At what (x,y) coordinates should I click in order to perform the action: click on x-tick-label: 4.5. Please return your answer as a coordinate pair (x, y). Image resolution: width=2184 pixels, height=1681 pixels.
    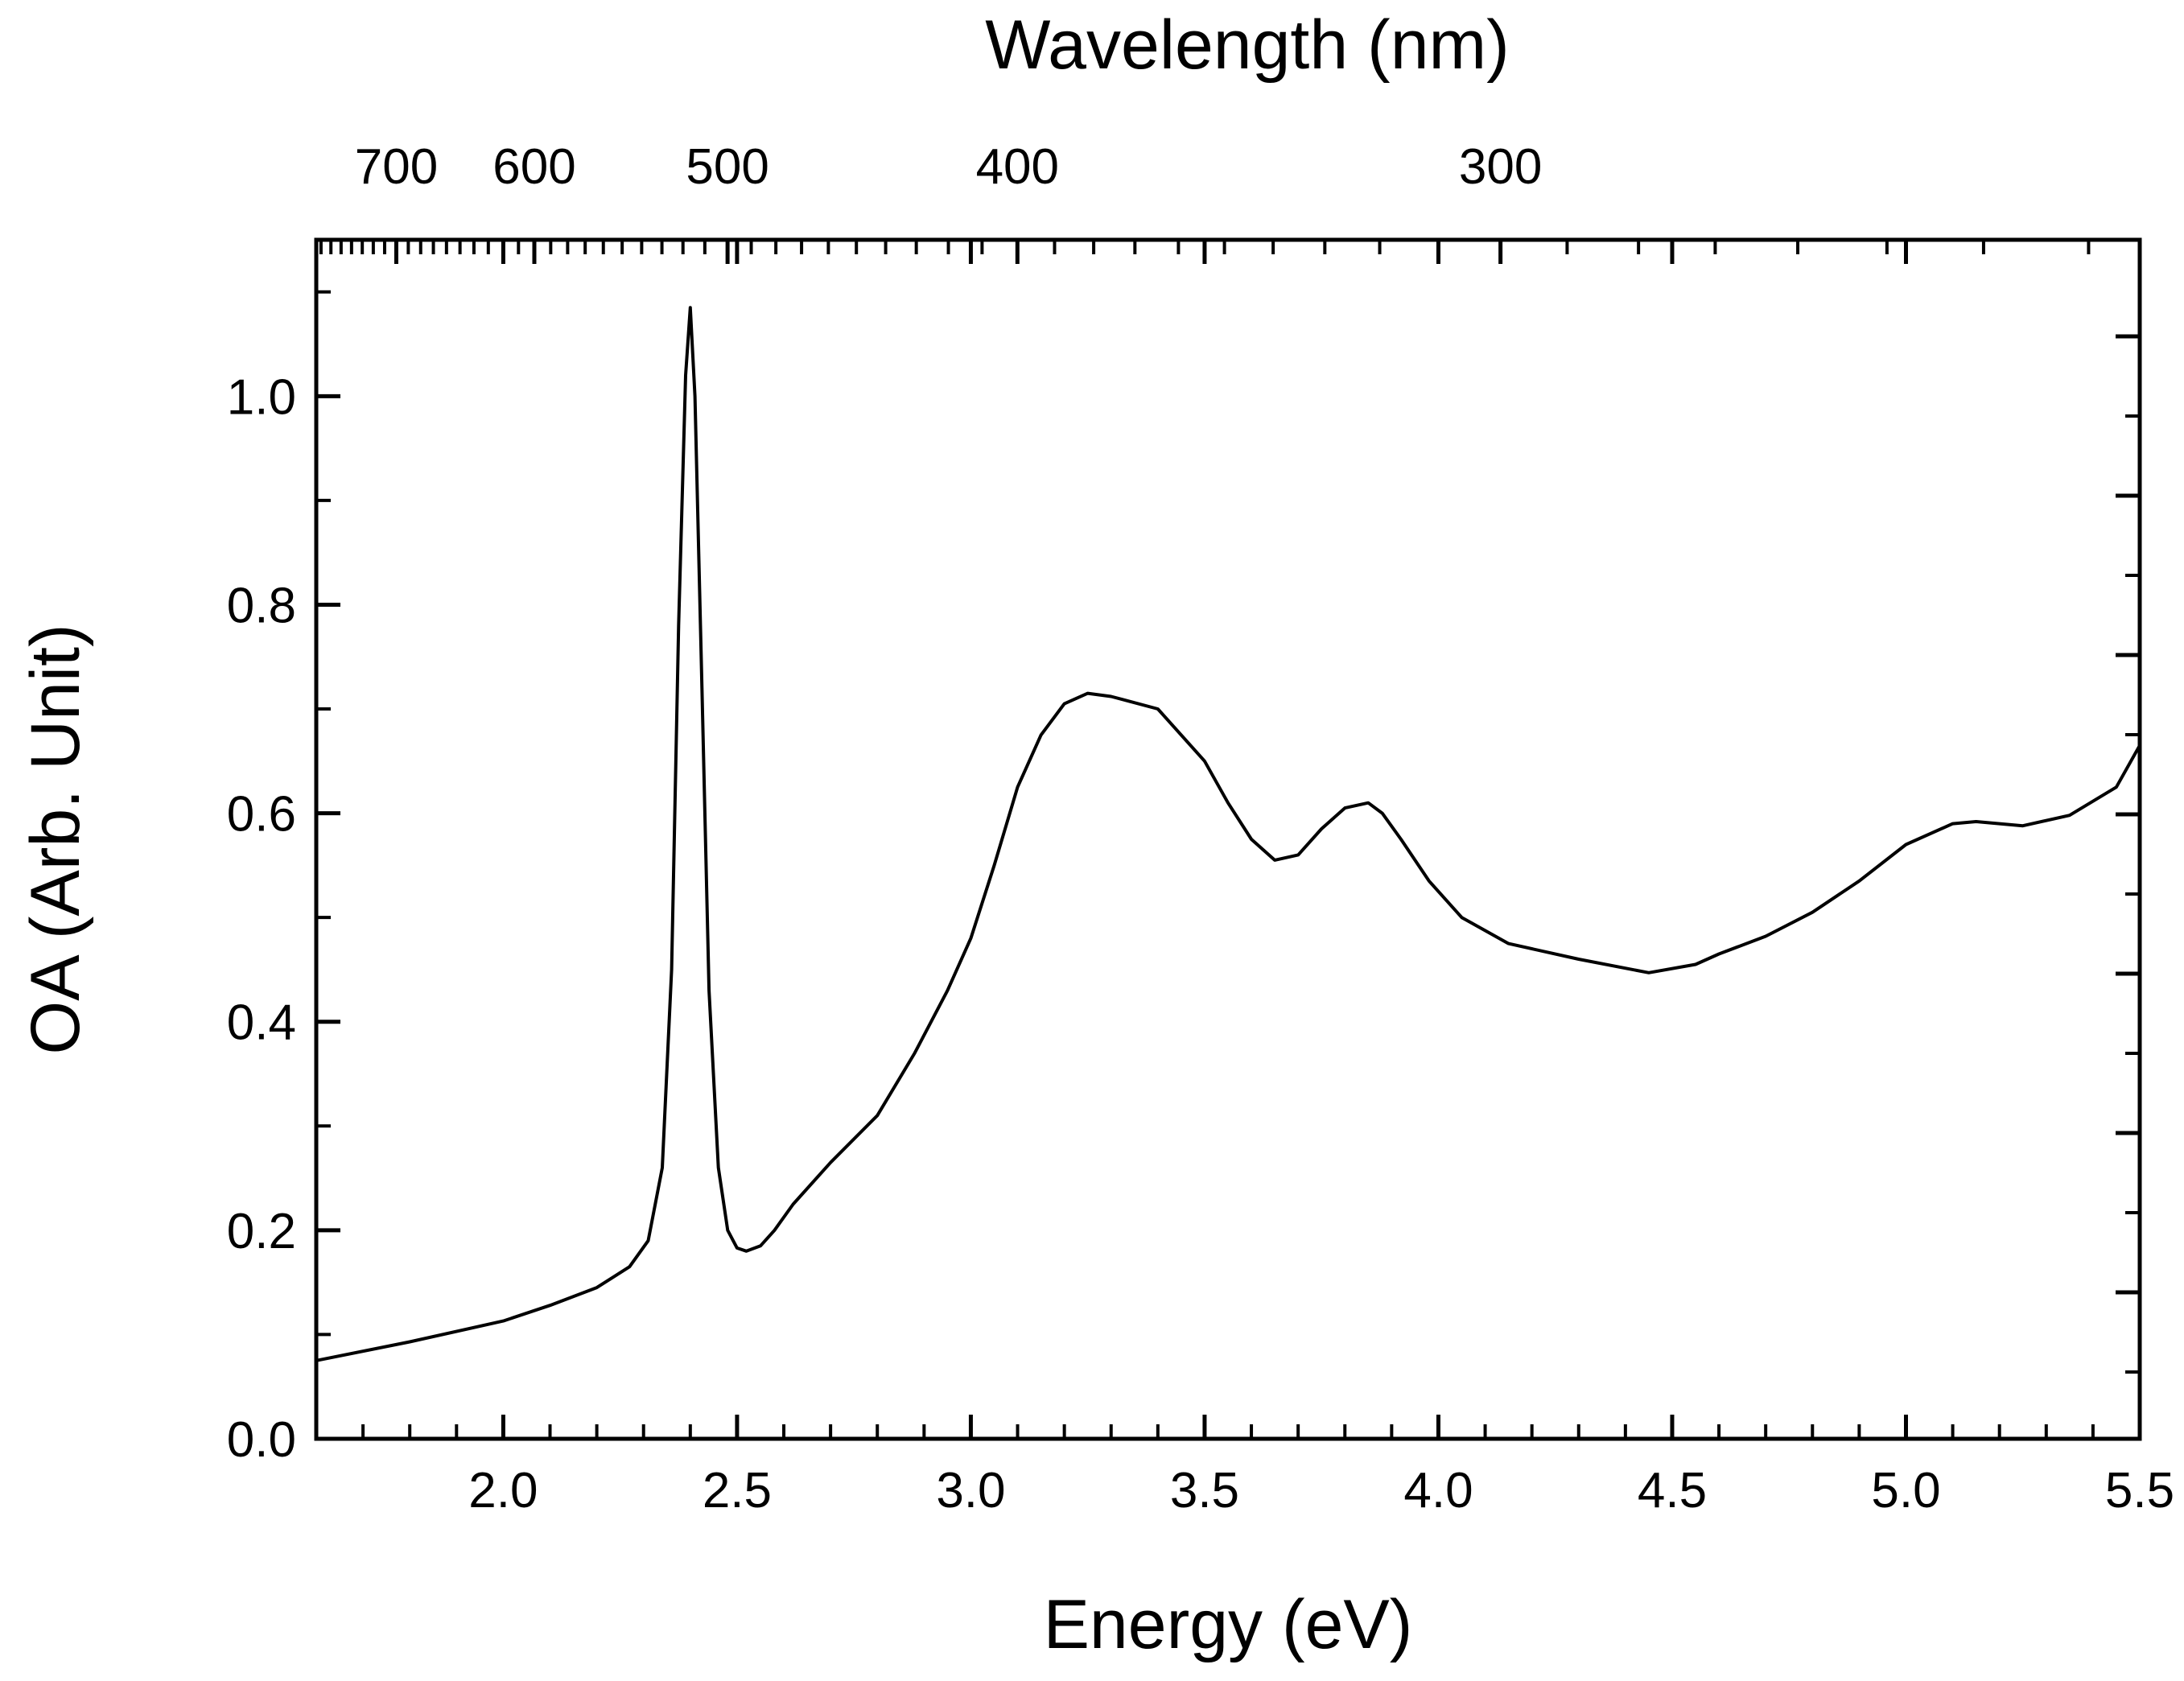
    Looking at the image, I should click on (1673, 1491).